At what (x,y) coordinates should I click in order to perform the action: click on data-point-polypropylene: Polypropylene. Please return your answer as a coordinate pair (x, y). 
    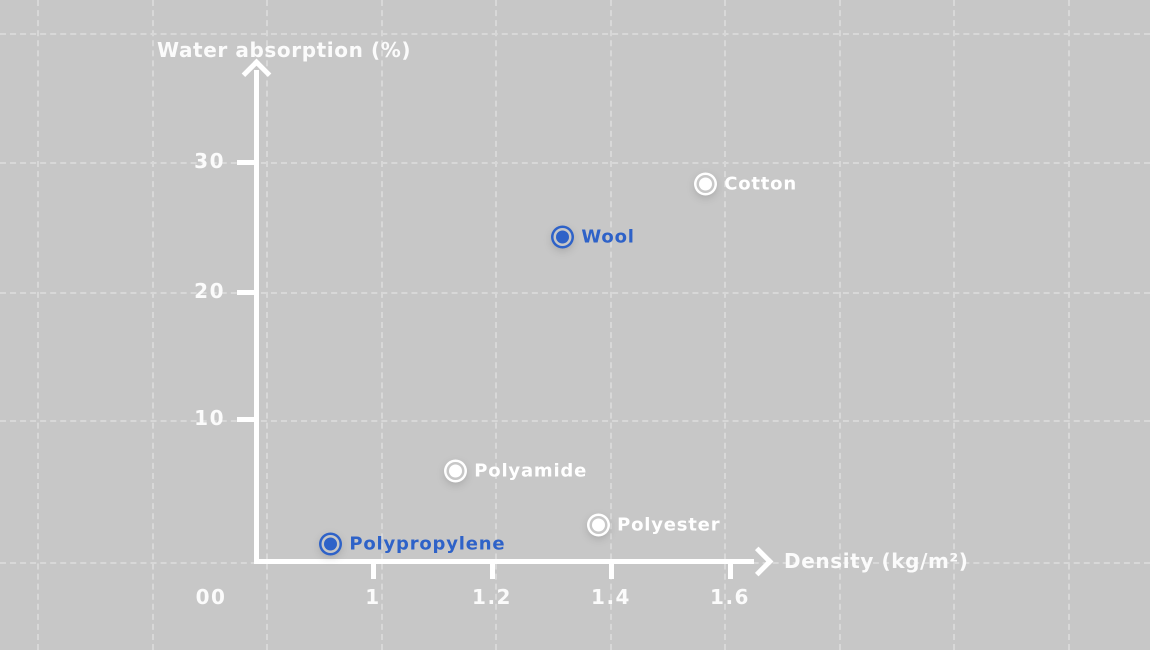
    Looking at the image, I should click on (414, 543).